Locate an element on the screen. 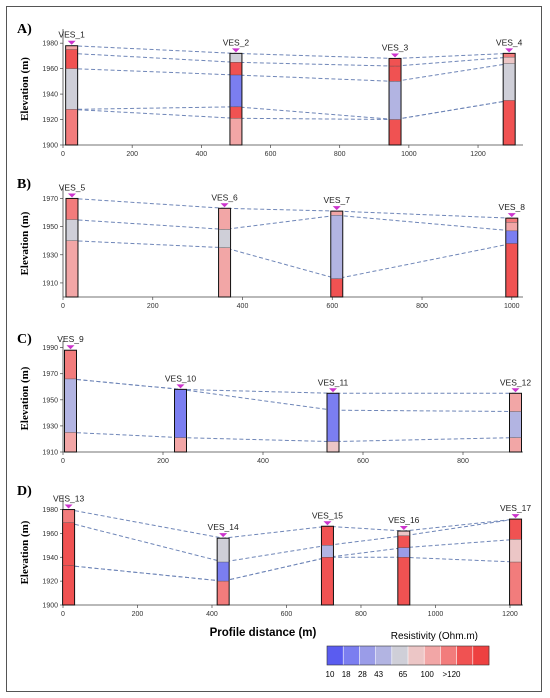 Image resolution: width=550 pixels, height=698 pixels. x-tick-label: 200 is located at coordinates (153, 306).